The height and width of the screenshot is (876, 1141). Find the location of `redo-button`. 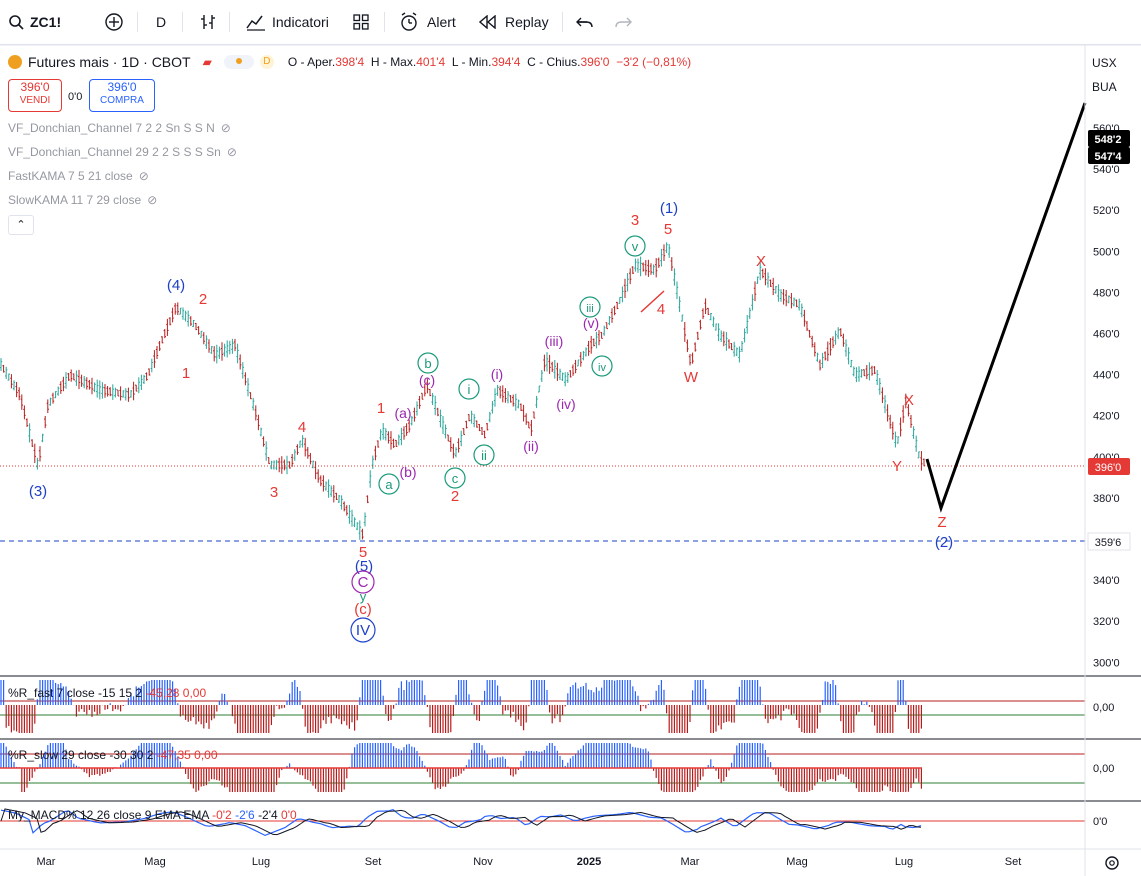

redo-button is located at coordinates (623, 22).